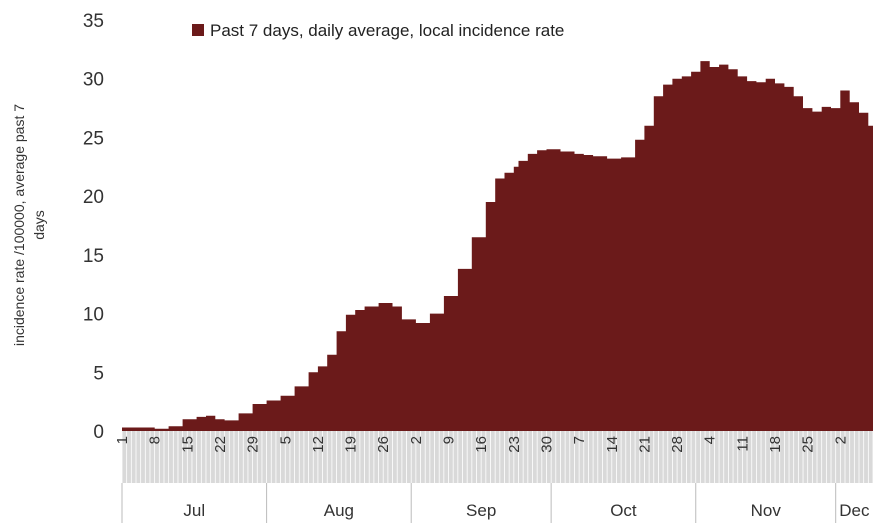  Describe the element at coordinates (383, 444) in the screenshot. I see `date-tick-label: 26` at that location.